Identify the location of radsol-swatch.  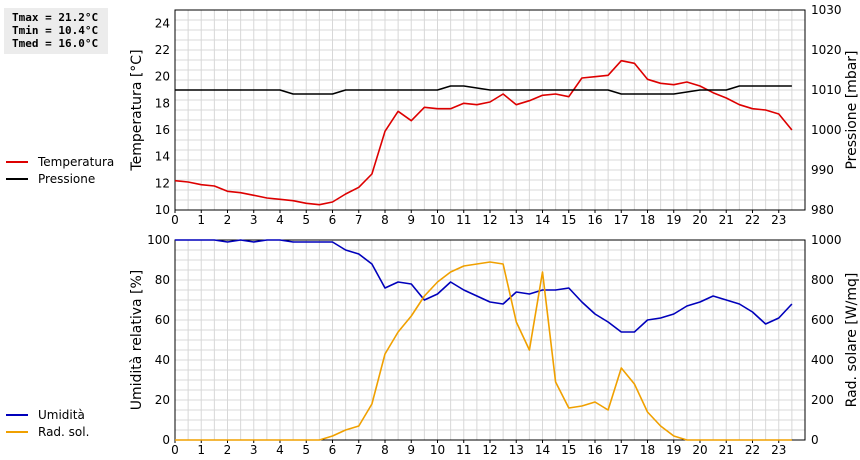
(17, 432).